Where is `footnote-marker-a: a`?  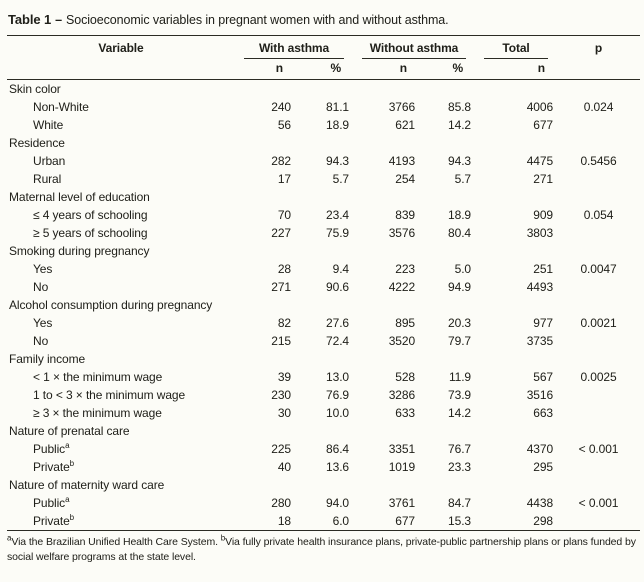
footnote-marker-a: a is located at coordinates (9, 538).